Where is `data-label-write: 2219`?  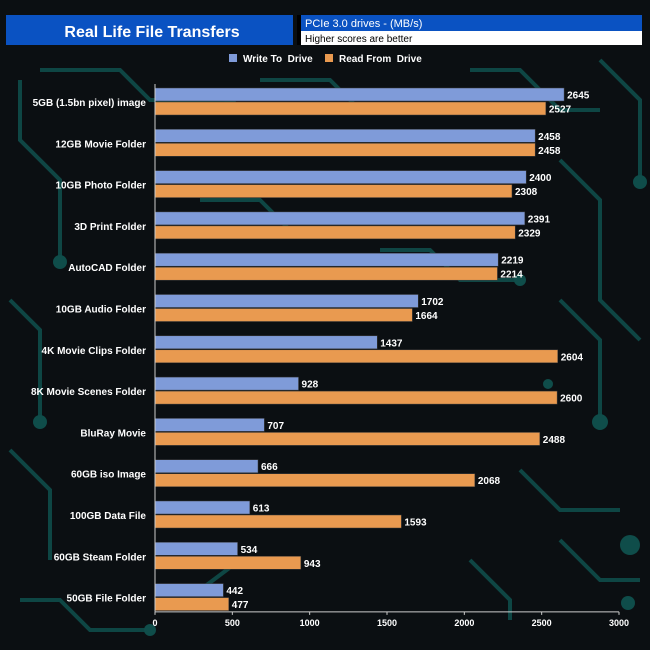 data-label-write: 2219 is located at coordinates (512, 261).